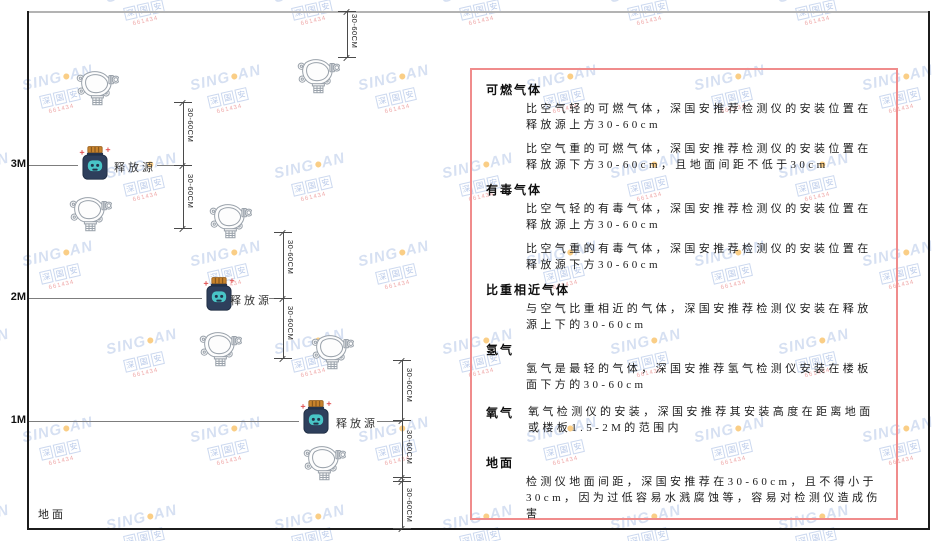 The height and width of the screenshot is (541, 938). What do you see at coordinates (514, 190) in the screenshot?
I see `section-heading: 有毒气体` at bounding box center [514, 190].